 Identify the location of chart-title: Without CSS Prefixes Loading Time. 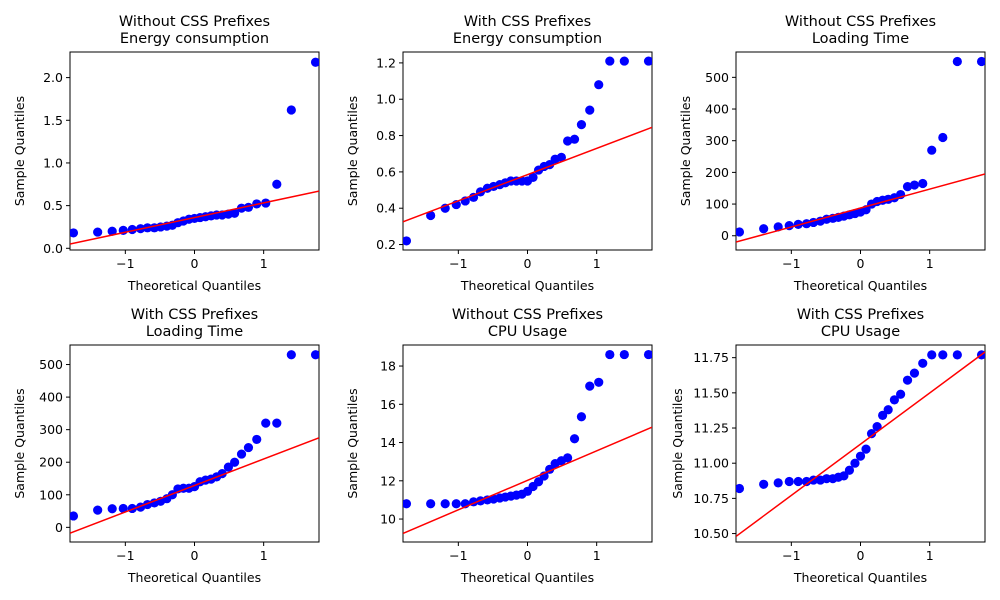
(860, 30).